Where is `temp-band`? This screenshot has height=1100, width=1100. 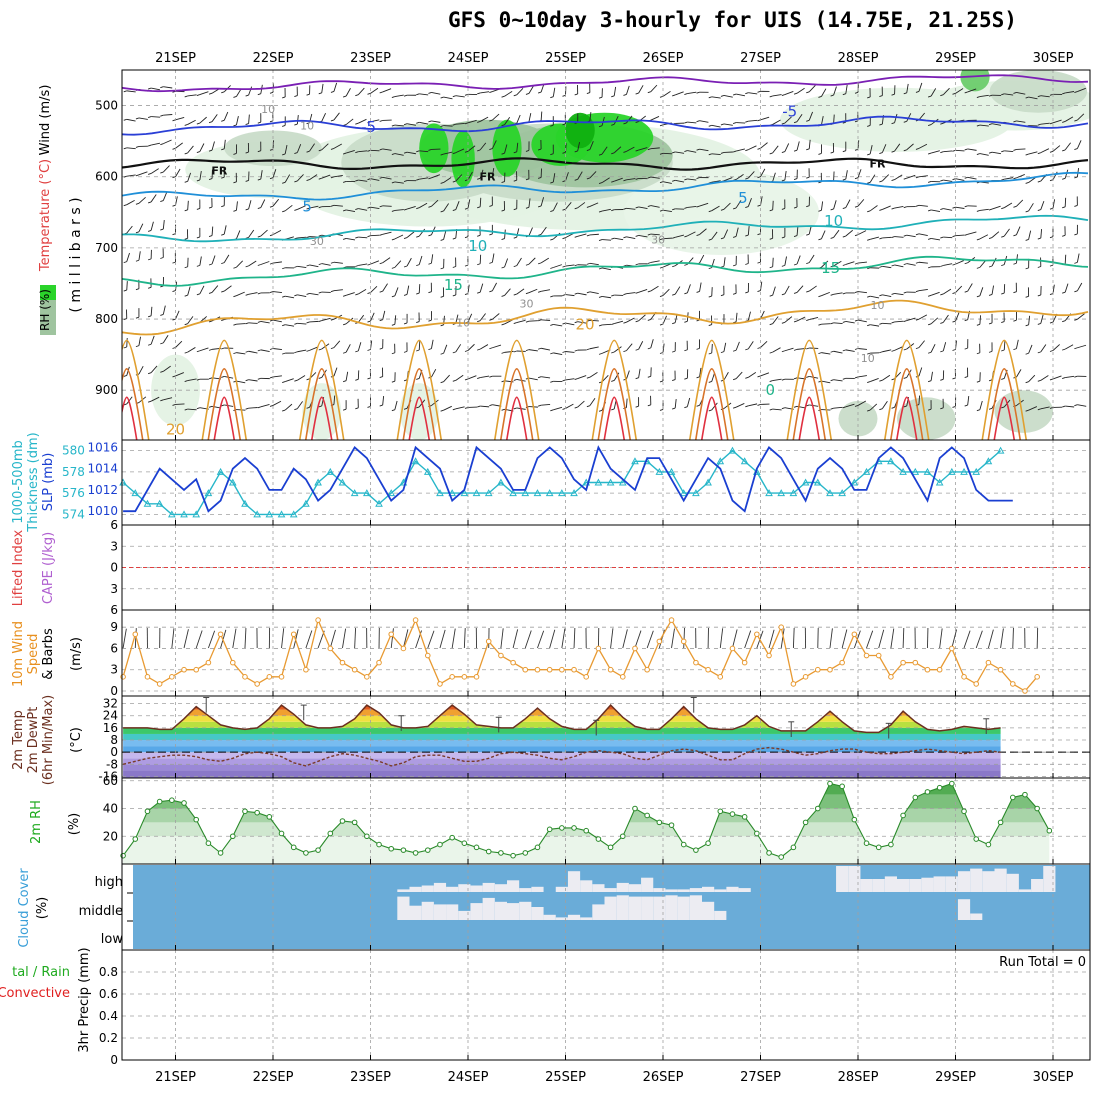
temp-band is located at coordinates (562, 774).